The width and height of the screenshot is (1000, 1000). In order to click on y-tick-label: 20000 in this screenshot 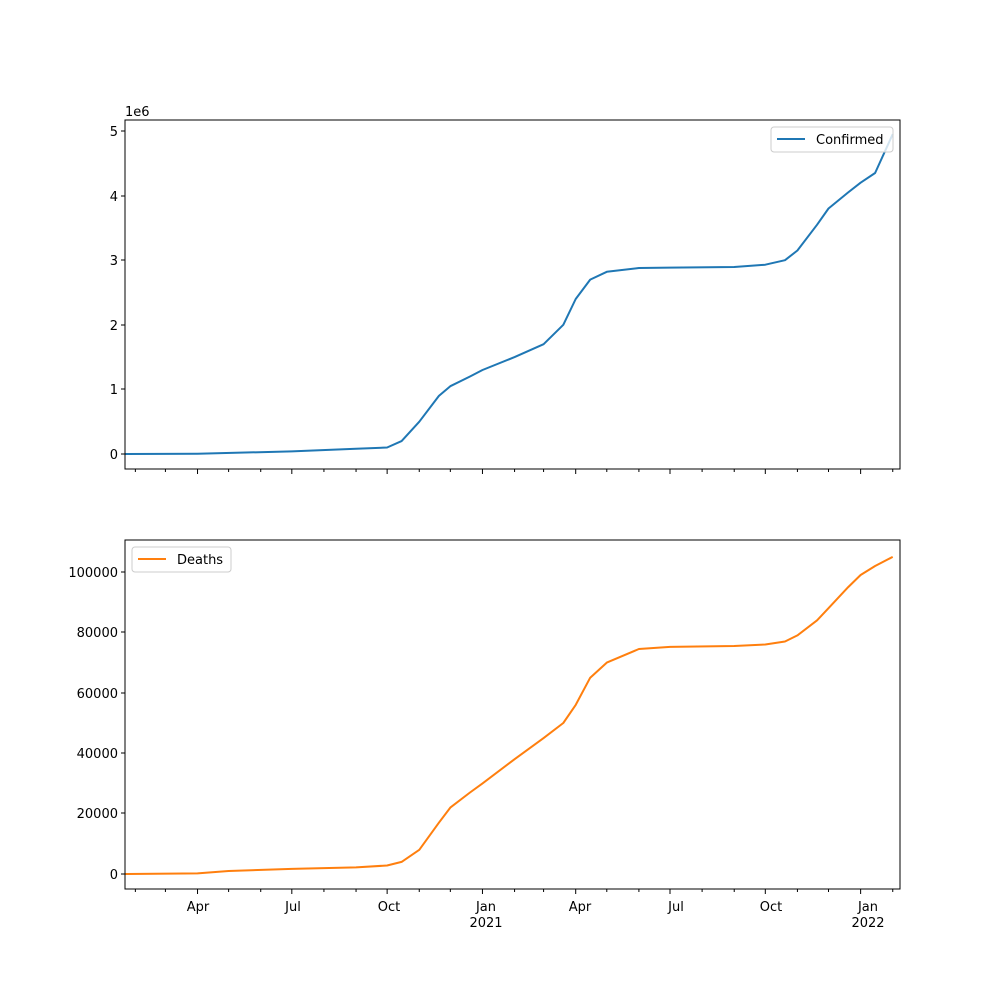, I will do `click(97, 814)`.